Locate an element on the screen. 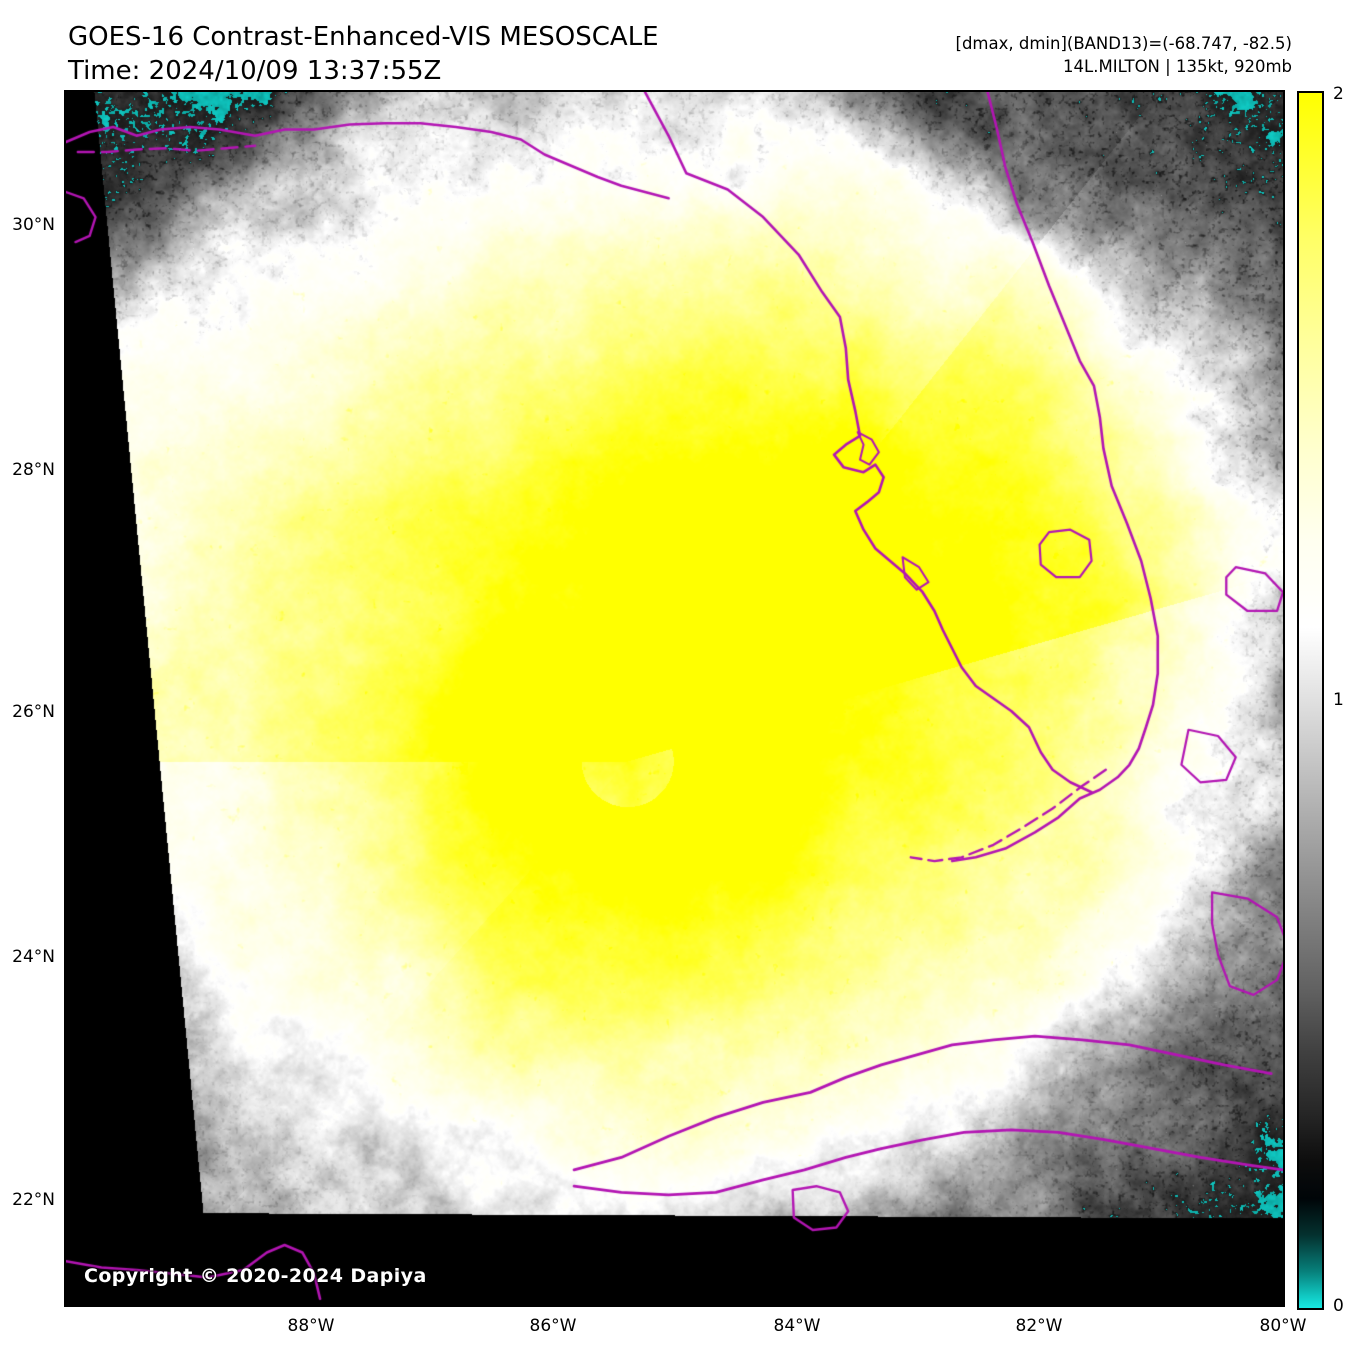 This screenshot has width=1364, height=1359. copyright-label: Copyright © 2020-2024 Dapiya is located at coordinates (255, 1276).